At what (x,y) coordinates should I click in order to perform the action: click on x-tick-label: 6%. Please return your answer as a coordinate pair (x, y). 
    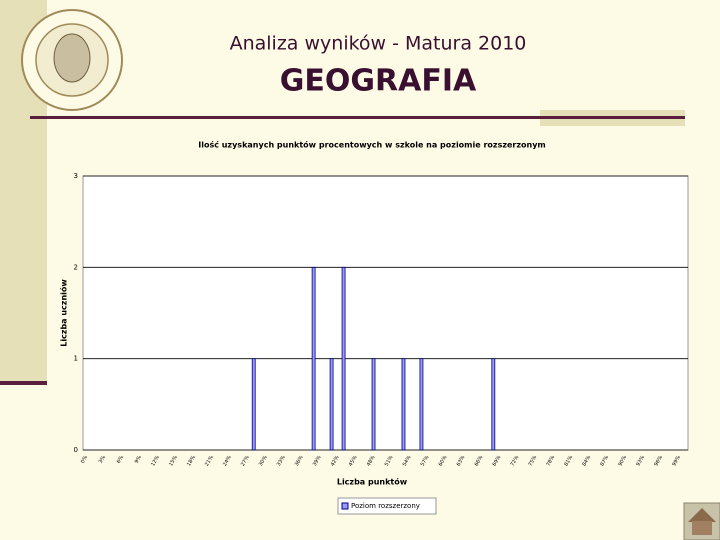
    Looking at the image, I should click on (120, 460).